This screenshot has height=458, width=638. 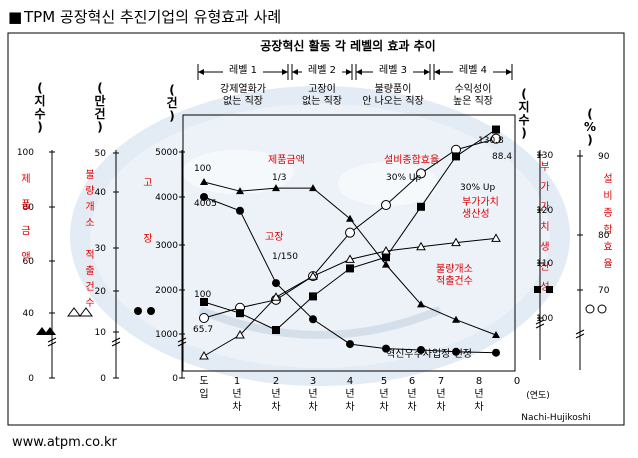 I want to click on axis-name-char: 성, so click(x=544, y=287).